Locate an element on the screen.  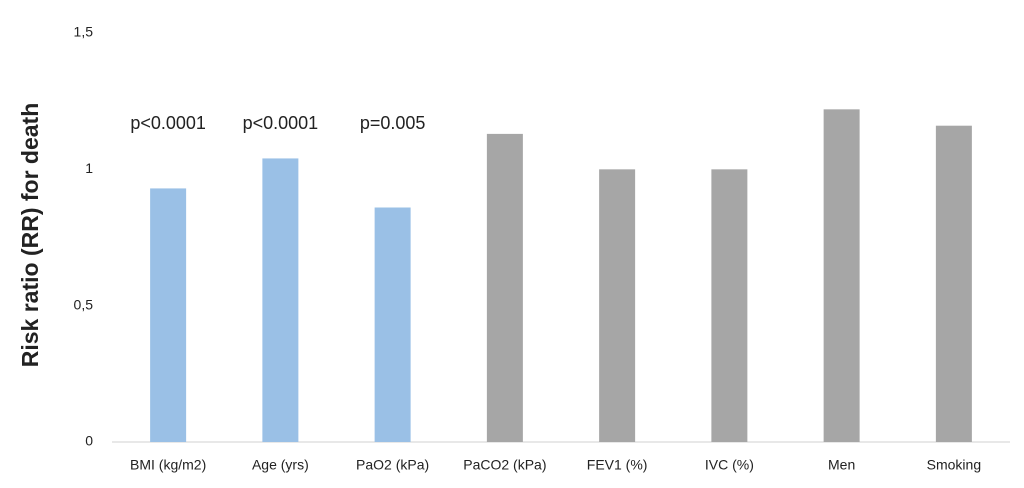
y-tick-label: 1 is located at coordinates (89, 168).